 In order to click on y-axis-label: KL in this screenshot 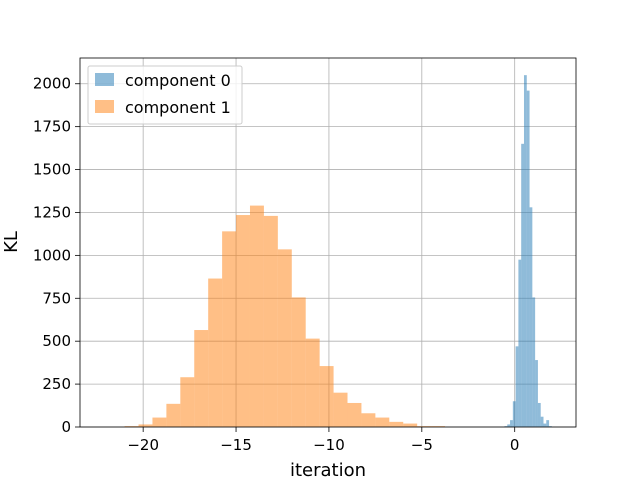, I will do `click(11, 242)`.